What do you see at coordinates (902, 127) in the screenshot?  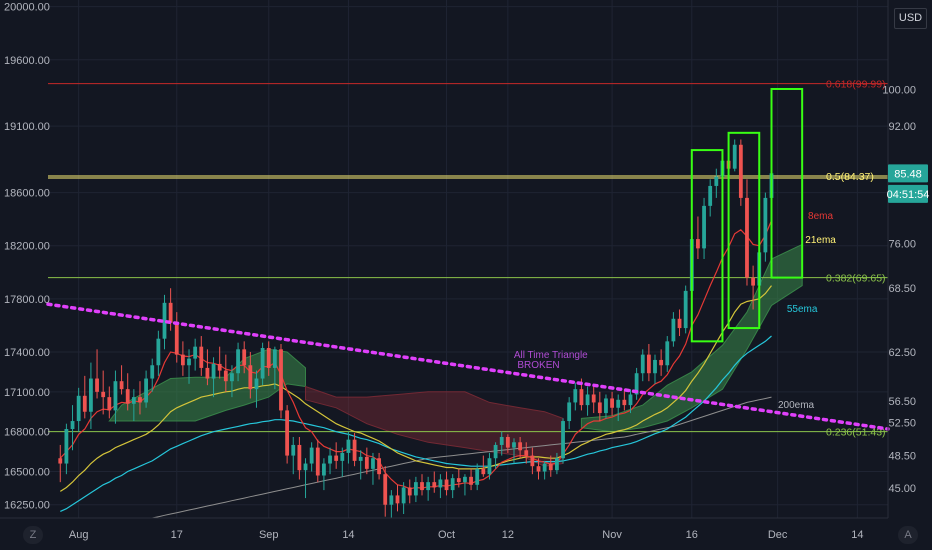 I see `right-axis-tick-label: 92.00` at bounding box center [902, 127].